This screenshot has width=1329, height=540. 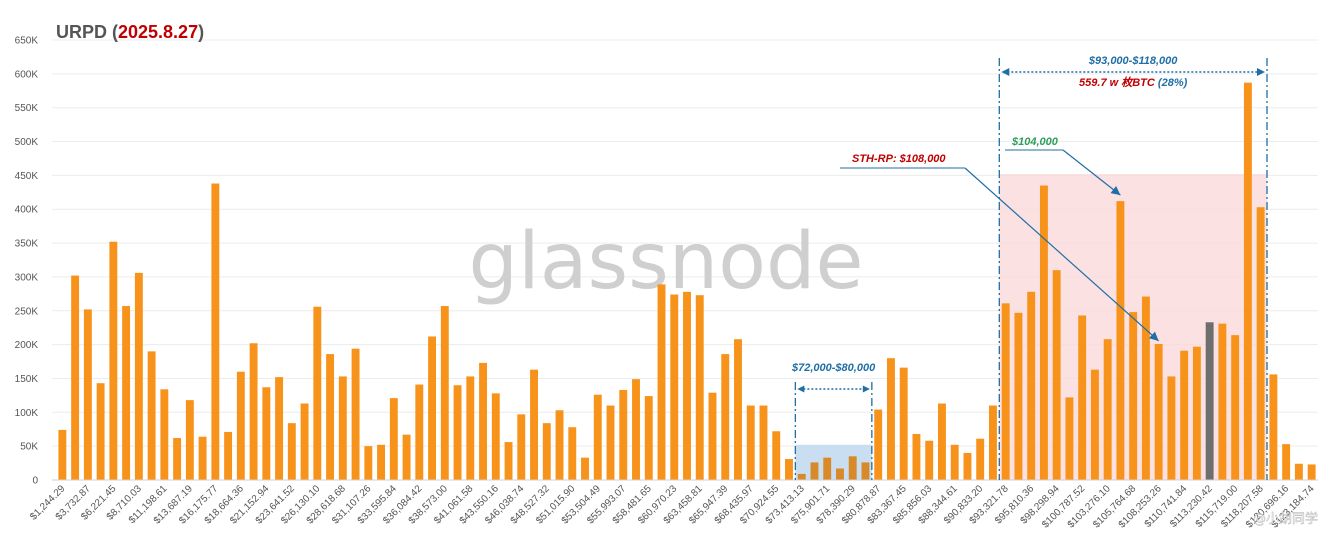 I want to click on range-right-pct: (28%), so click(x=1173, y=83).